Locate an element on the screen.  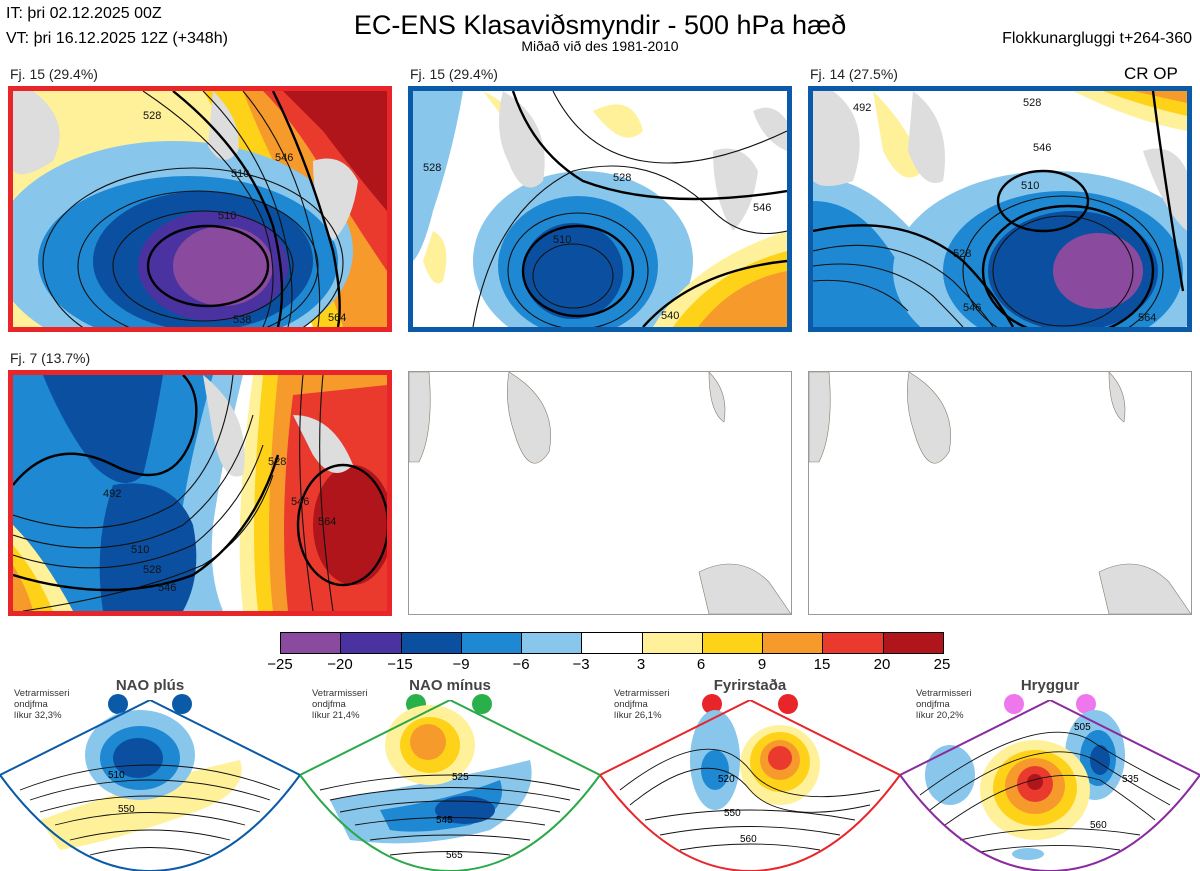
regime-blocking-map: 520 550 560 is located at coordinates (750, 785).